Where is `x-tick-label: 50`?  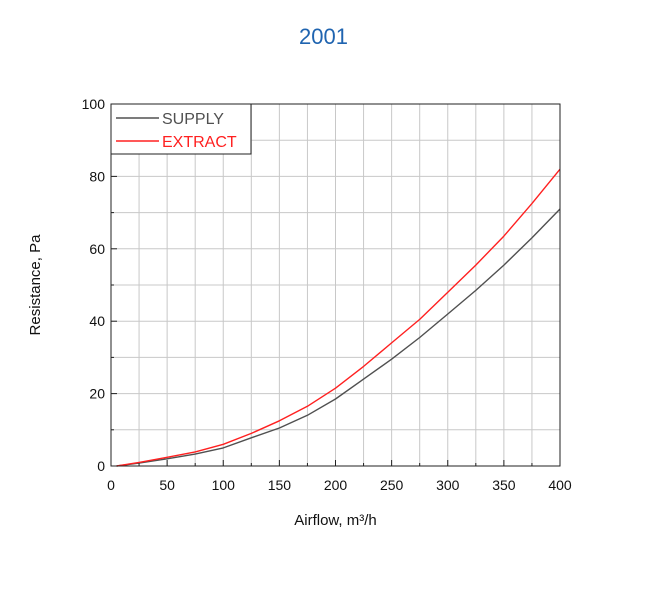
x-tick-label: 50 is located at coordinates (167, 485).